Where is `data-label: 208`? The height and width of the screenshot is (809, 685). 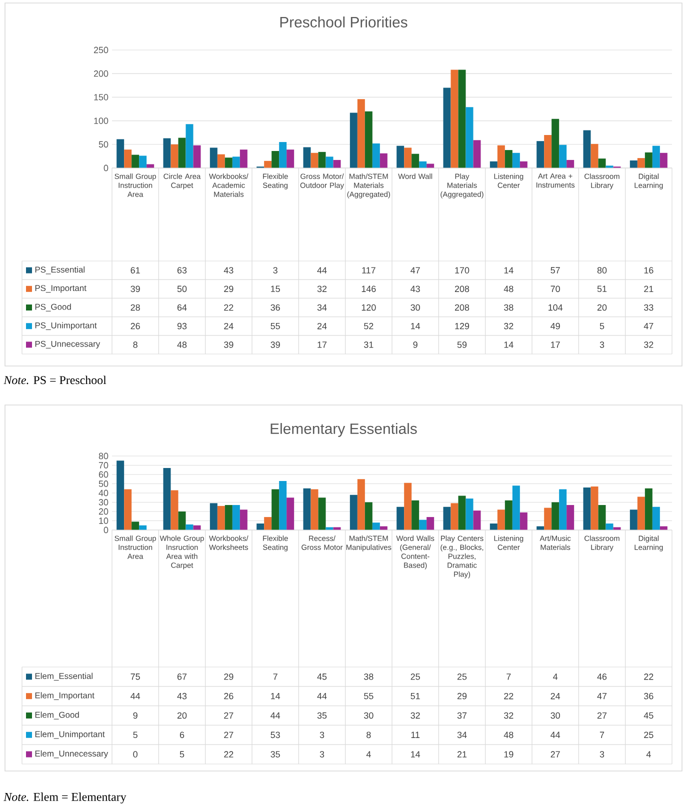
data-label: 208 is located at coordinates (462, 289).